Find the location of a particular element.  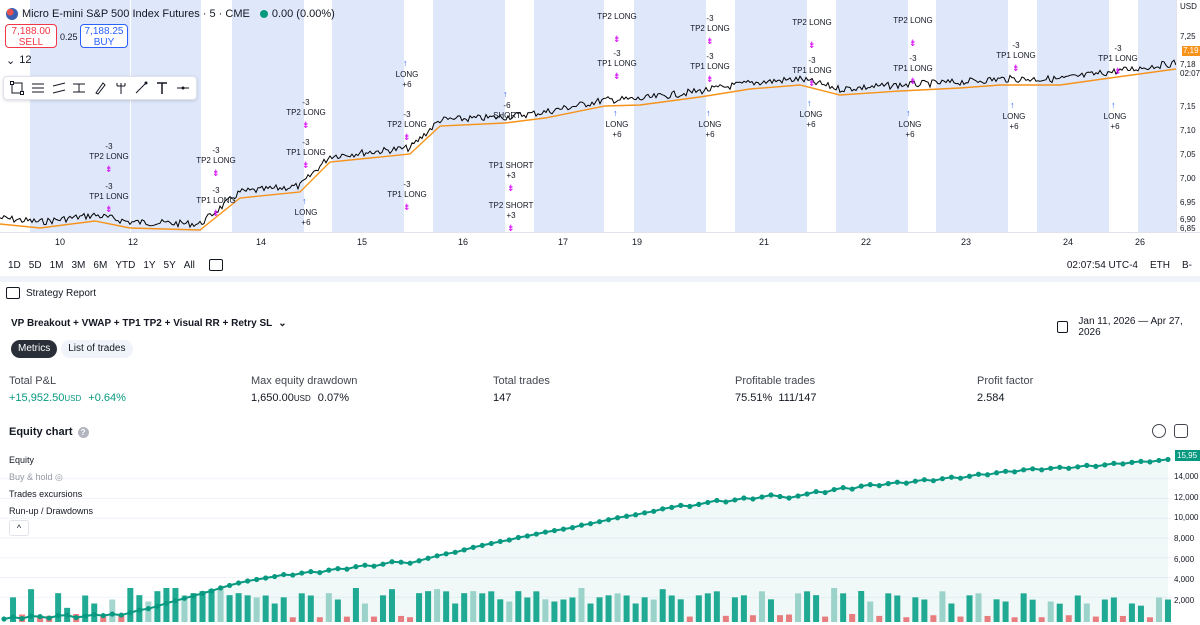

metric-label: Total P&L is located at coordinates (33, 381).